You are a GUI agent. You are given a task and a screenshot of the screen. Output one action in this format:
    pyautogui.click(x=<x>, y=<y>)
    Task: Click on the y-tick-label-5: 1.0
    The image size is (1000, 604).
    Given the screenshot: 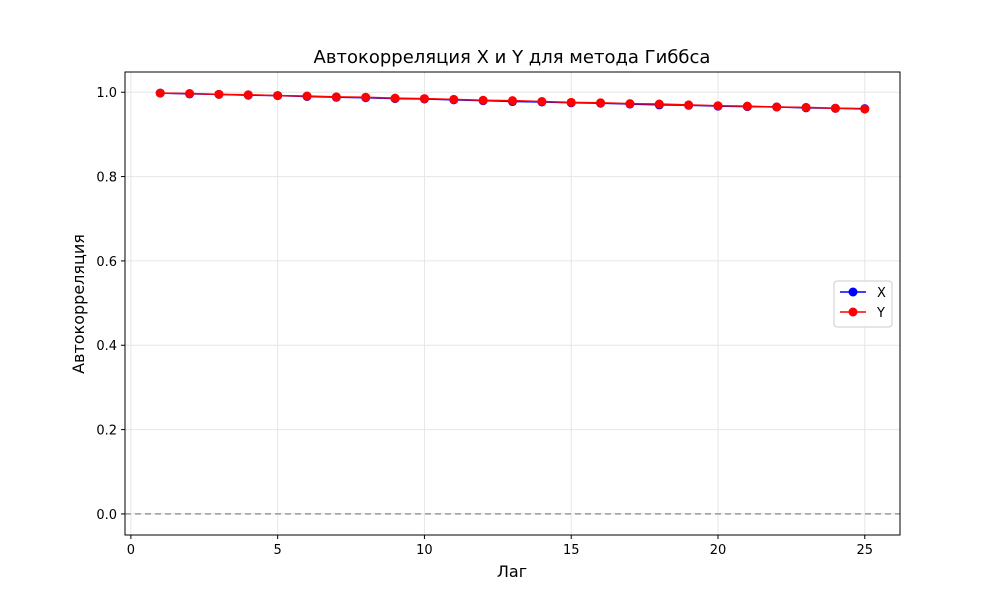 What is the action you would take?
    pyautogui.click(x=106, y=93)
    